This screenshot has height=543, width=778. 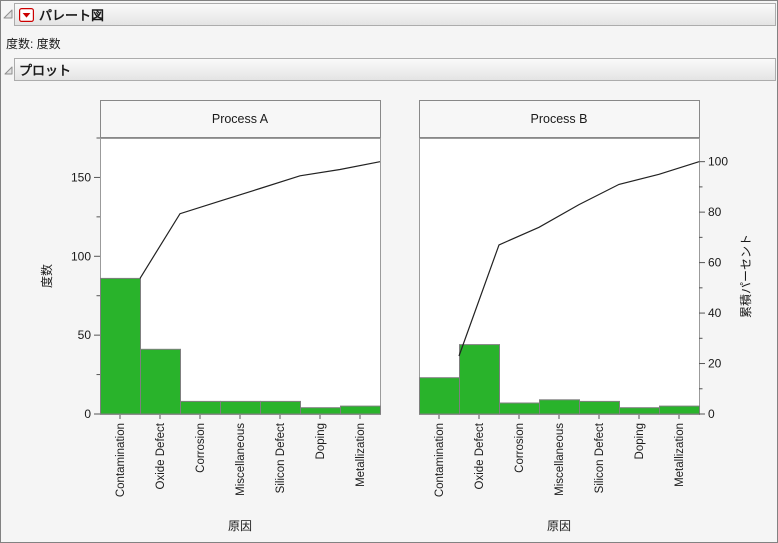 I want to click on outline-disclosure-plot, so click(x=9, y=68).